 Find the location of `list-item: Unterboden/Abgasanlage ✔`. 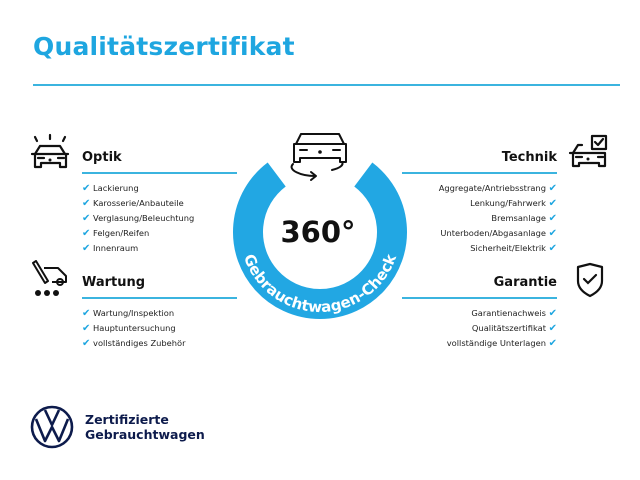

list-item: Unterboden/Abgasanlage ✔ is located at coordinates (498, 233).